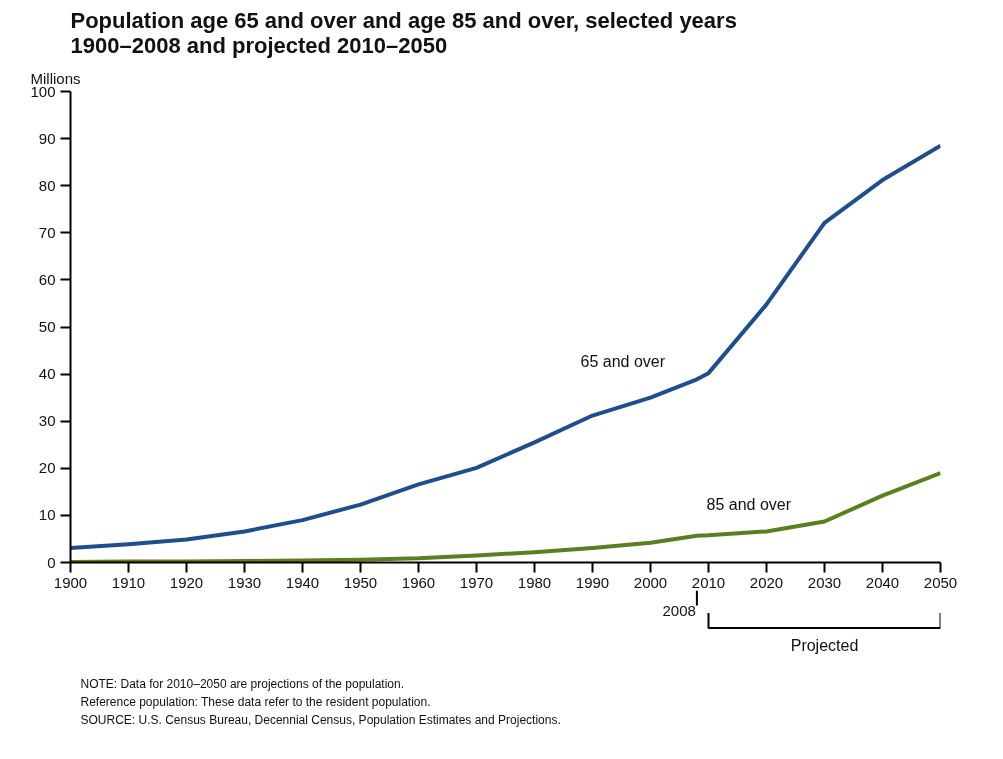 Image resolution: width=1003 pixels, height=759 pixels. What do you see at coordinates (47, 374) in the screenshot?
I see `y-tick-label: 40` at bounding box center [47, 374].